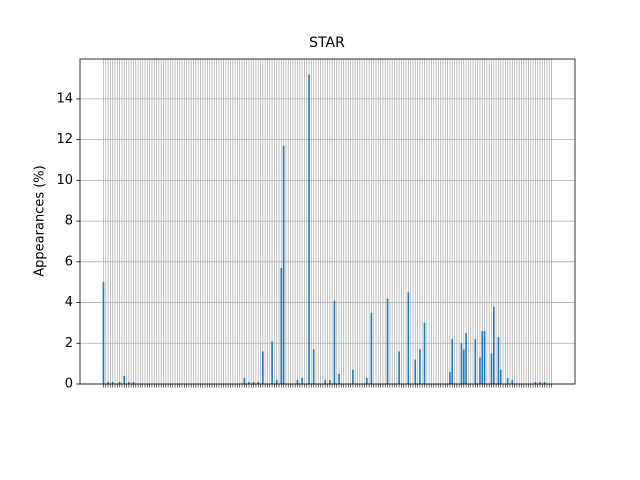 Image resolution: width=640 pixels, height=480 pixels. What do you see at coordinates (64, 180) in the screenshot?
I see `y-tick-label: 10` at bounding box center [64, 180].